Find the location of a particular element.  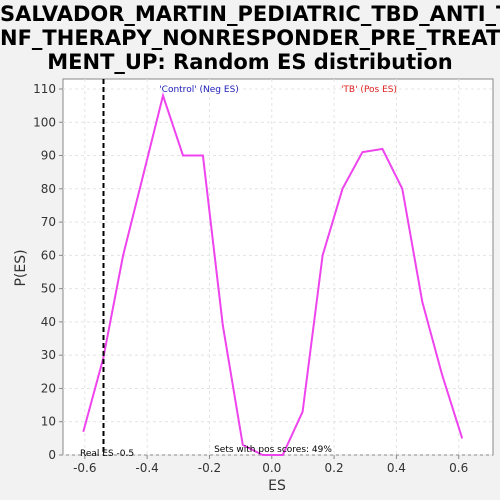

x-tick-label: 0.0 is located at coordinates (271, 468).